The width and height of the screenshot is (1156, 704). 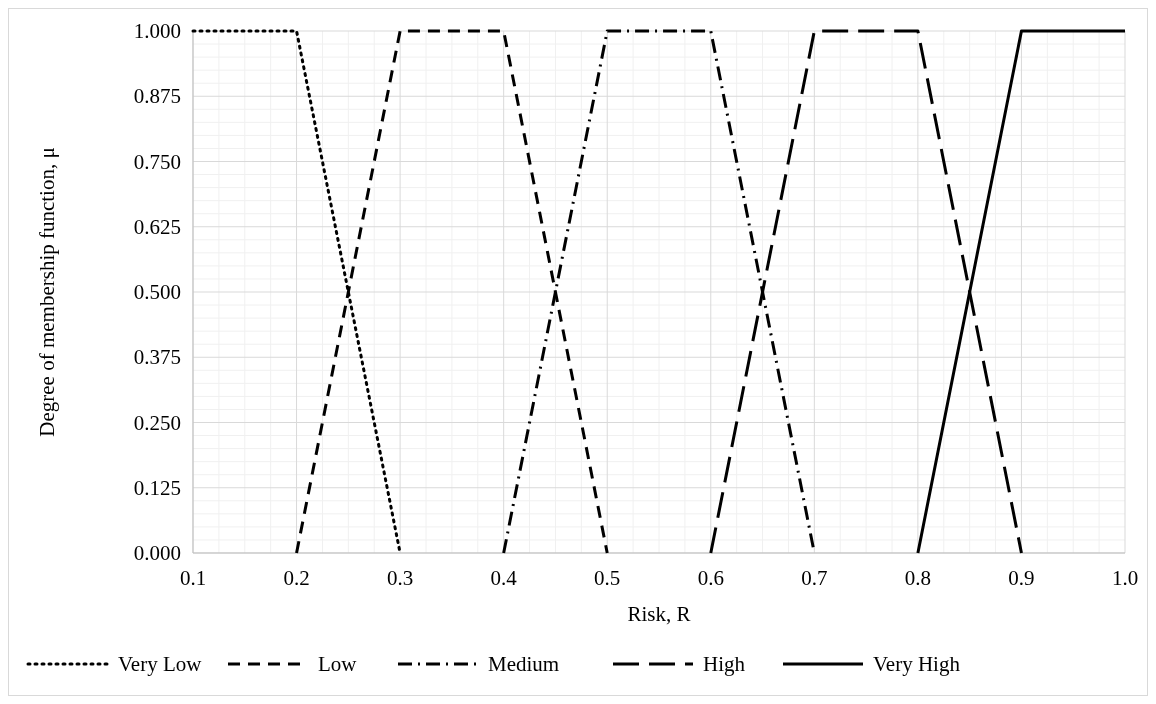 I want to click on x-tick-label: 0.9, so click(x=1021, y=578).